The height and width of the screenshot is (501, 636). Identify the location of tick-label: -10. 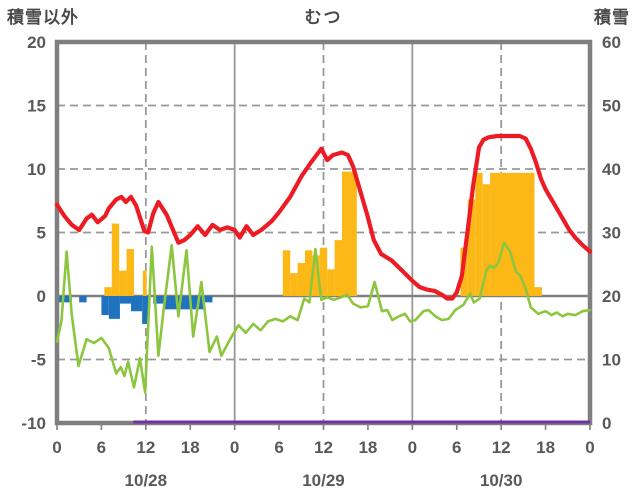
(33, 423).